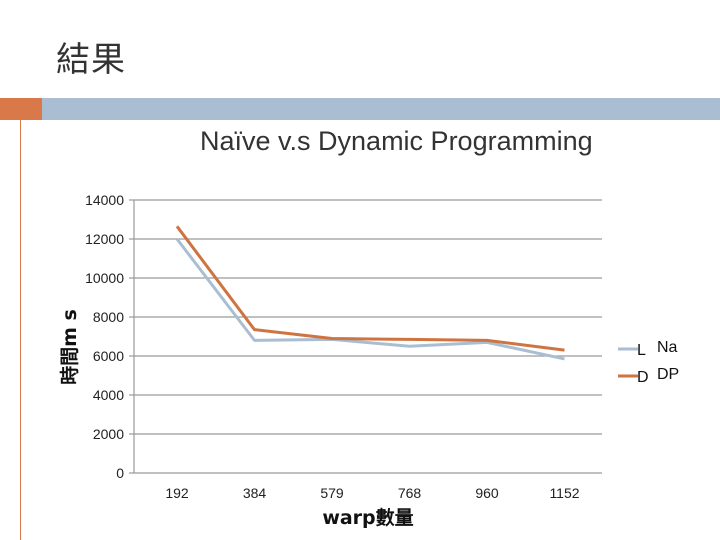 This screenshot has height=540, width=720. Describe the element at coordinates (668, 374) in the screenshot. I see `legend-label: DP` at that location.